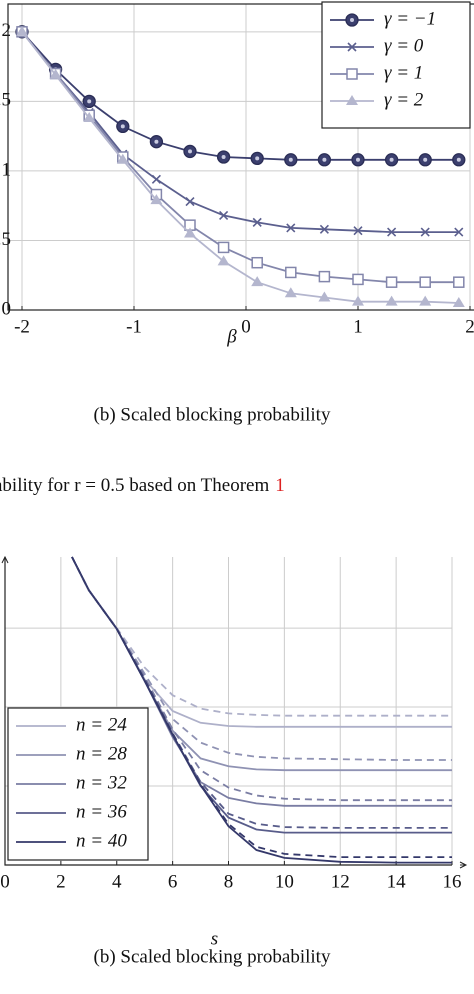 This screenshot has width=474, height=994. What do you see at coordinates (358, 326) in the screenshot?
I see `x-tick-label: 1` at bounding box center [358, 326].